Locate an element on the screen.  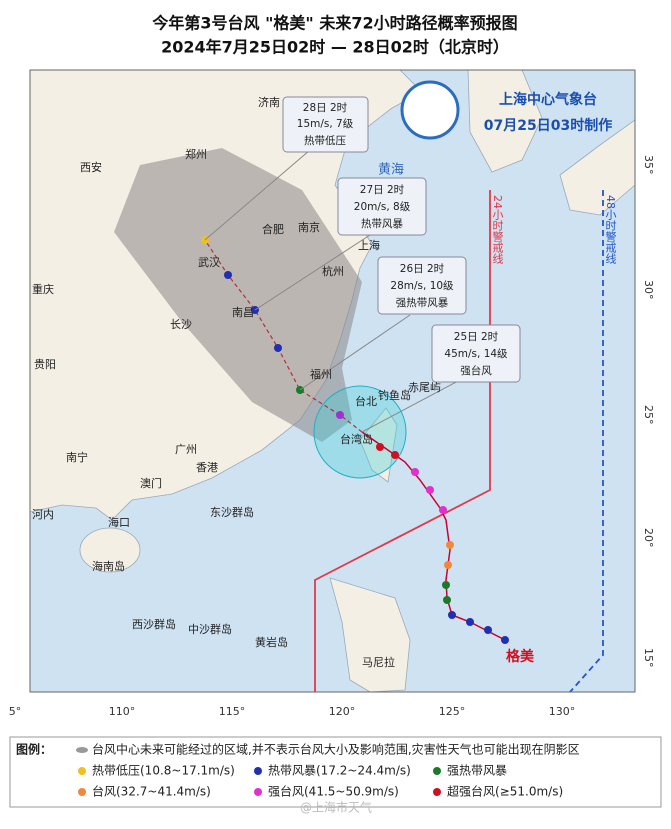
forecast-category: 热带风暴 is located at coordinates (382, 223).